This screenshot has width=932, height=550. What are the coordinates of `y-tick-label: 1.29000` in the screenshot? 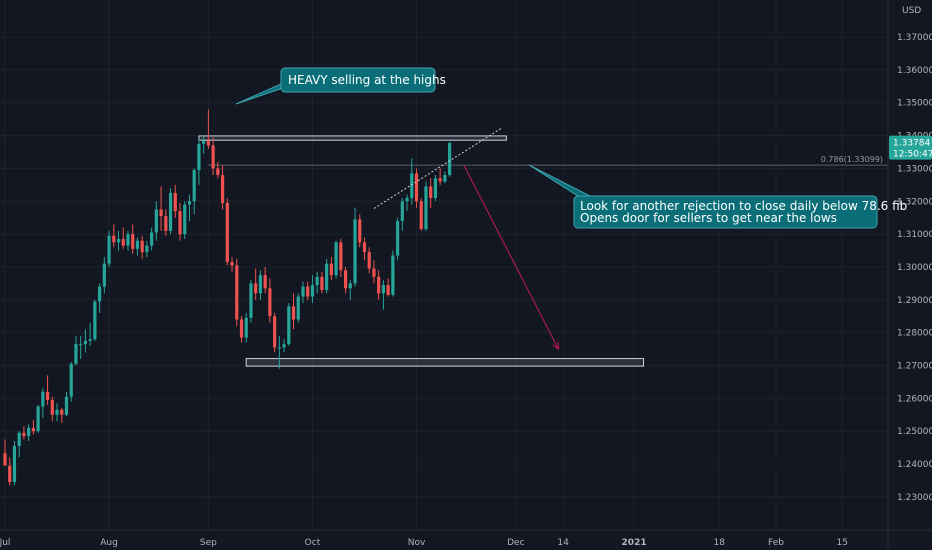 It's located at (914, 301).